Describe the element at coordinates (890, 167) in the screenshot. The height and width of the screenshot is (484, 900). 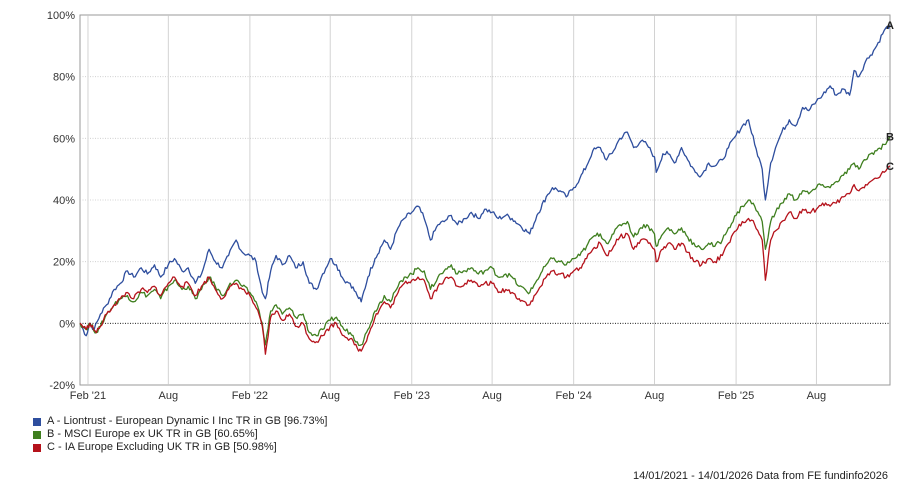
I see `series-end-label: C` at that location.